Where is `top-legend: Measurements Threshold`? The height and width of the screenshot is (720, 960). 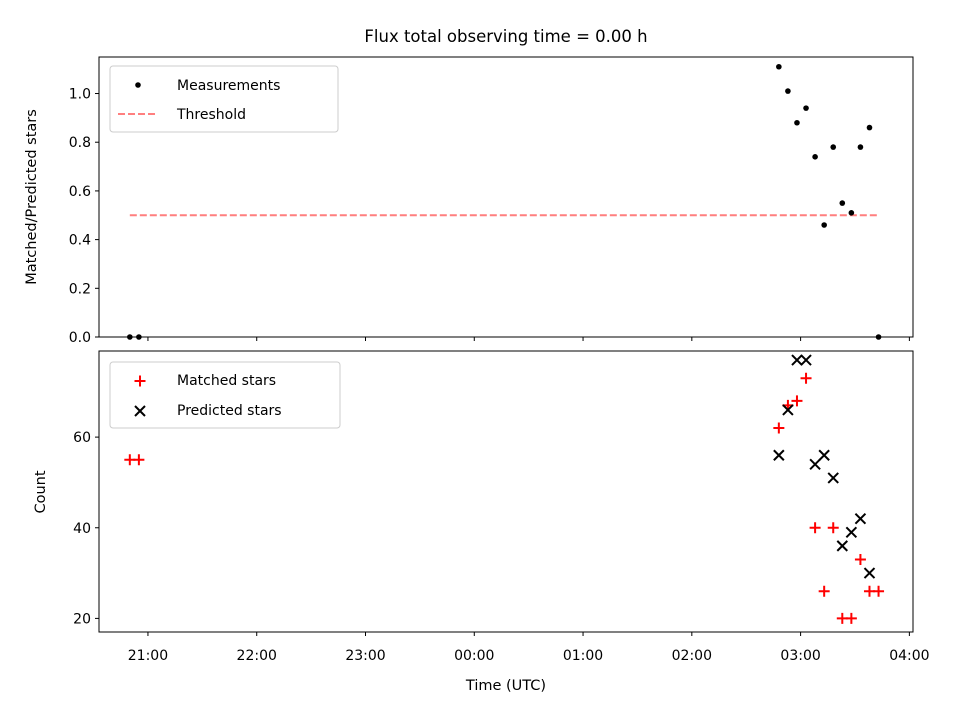 top-legend: Measurements Threshold is located at coordinates (224, 99).